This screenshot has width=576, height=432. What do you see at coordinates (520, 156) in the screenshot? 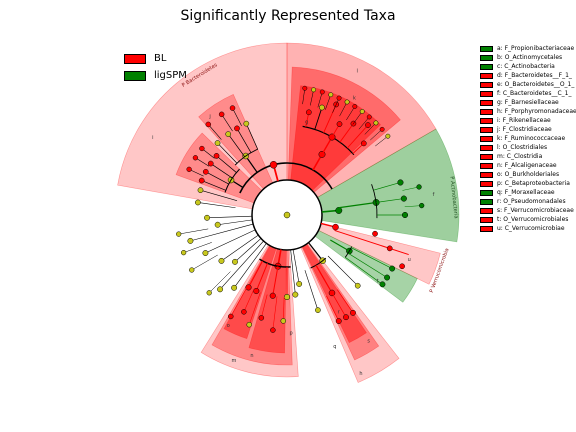
I see `taxa-legend-label: m: C_Clostridia` at bounding box center [520, 156].